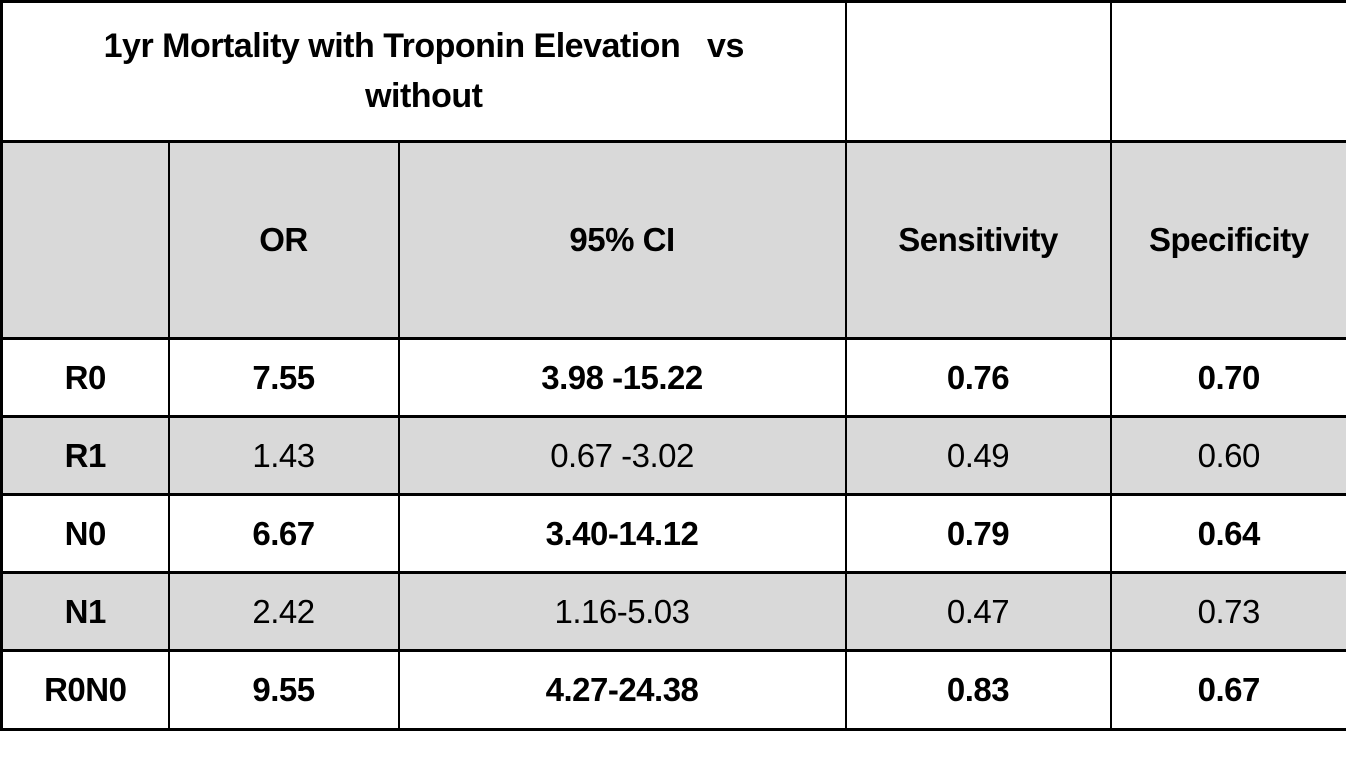 This screenshot has height=763, width=1346. What do you see at coordinates (85, 240) in the screenshot?
I see `header-cell-empty` at bounding box center [85, 240].